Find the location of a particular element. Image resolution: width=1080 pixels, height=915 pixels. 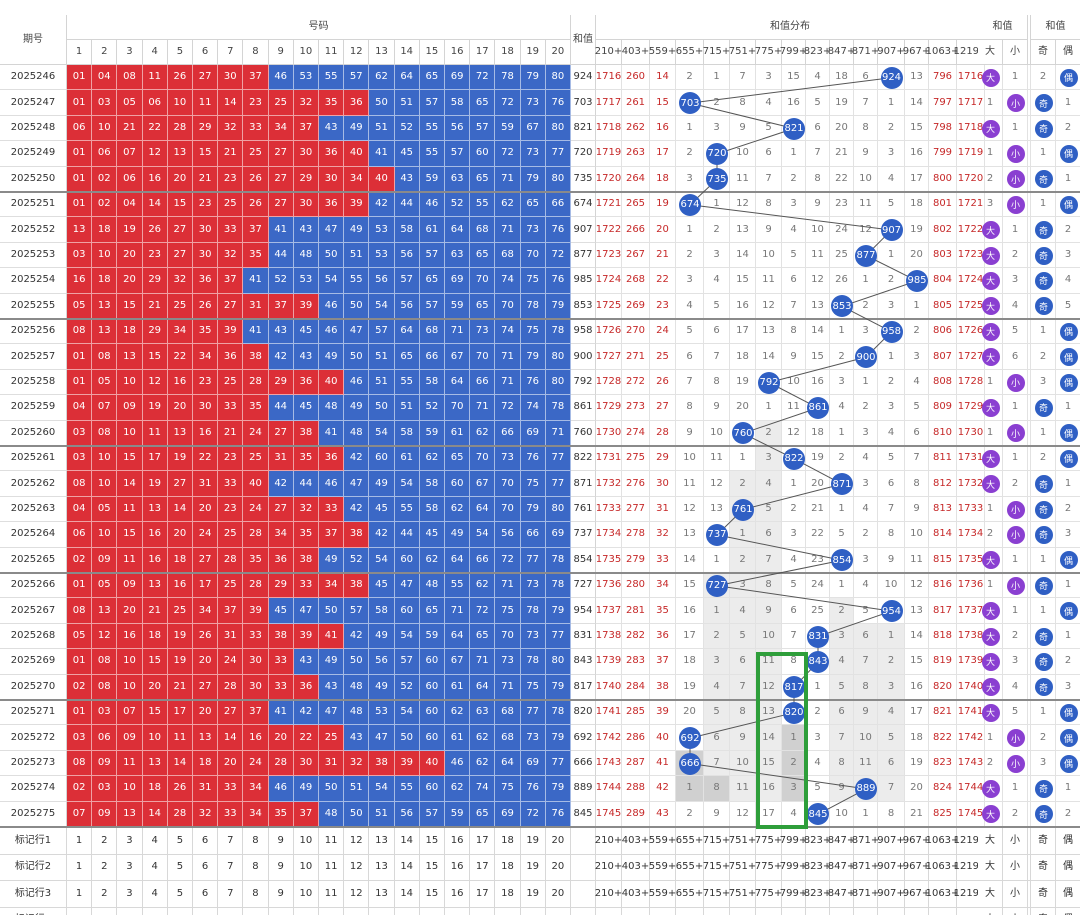

trend-cell: 2 is located at coordinates (743, 560).